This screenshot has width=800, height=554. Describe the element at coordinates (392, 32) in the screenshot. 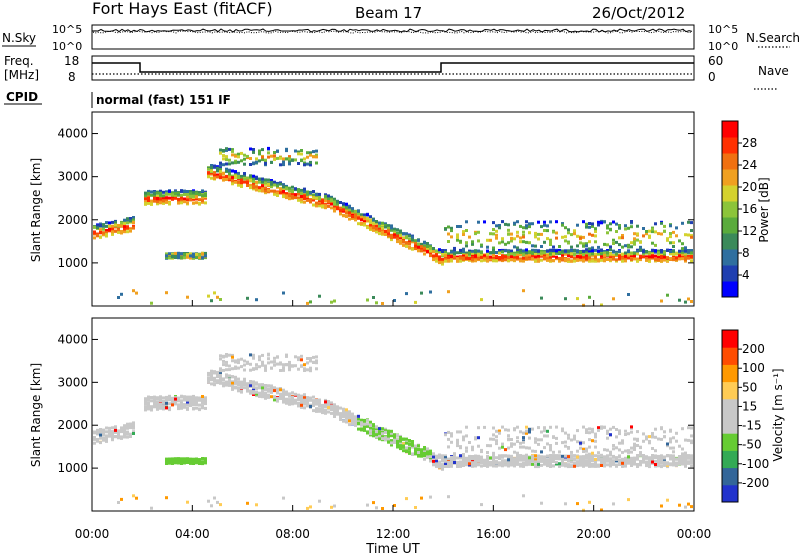

I see `nsearch-trace` at that location.